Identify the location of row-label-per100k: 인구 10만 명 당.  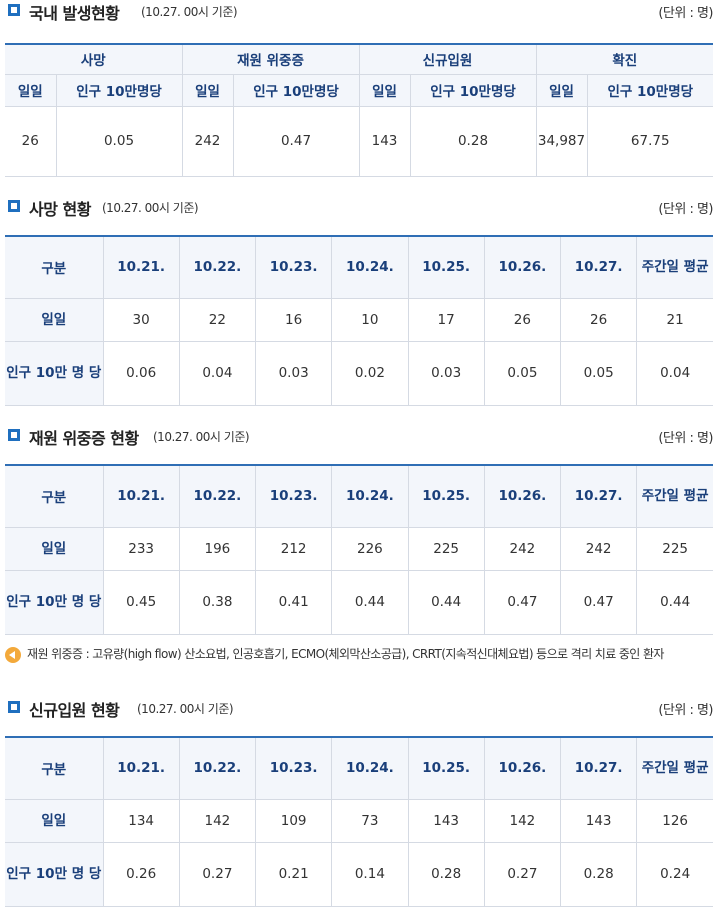
(54, 373).